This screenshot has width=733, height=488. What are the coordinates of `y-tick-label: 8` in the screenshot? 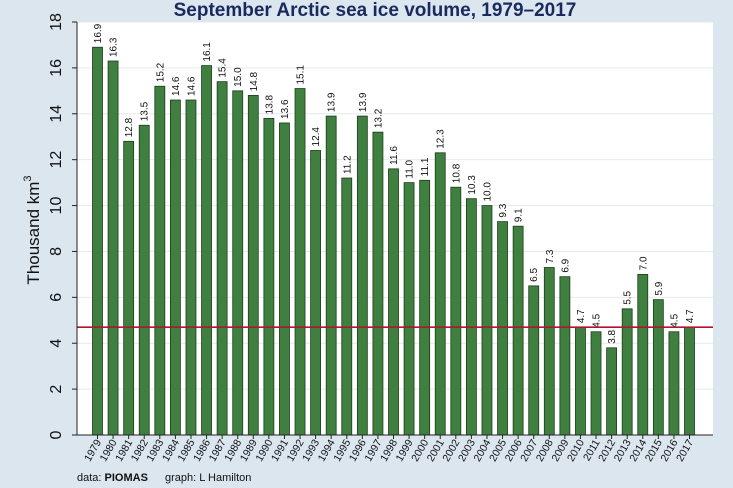 It's located at (56, 251).